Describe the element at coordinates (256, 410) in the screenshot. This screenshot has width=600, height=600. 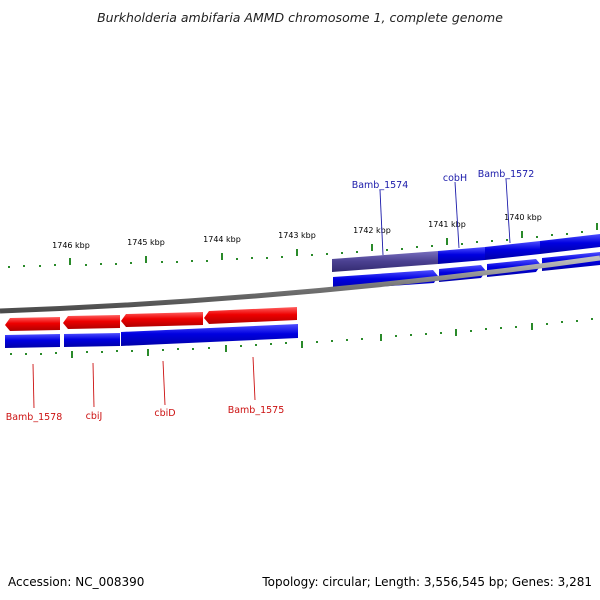
I see `gene-label-bamb-1575: Bamb_1575` at that location.